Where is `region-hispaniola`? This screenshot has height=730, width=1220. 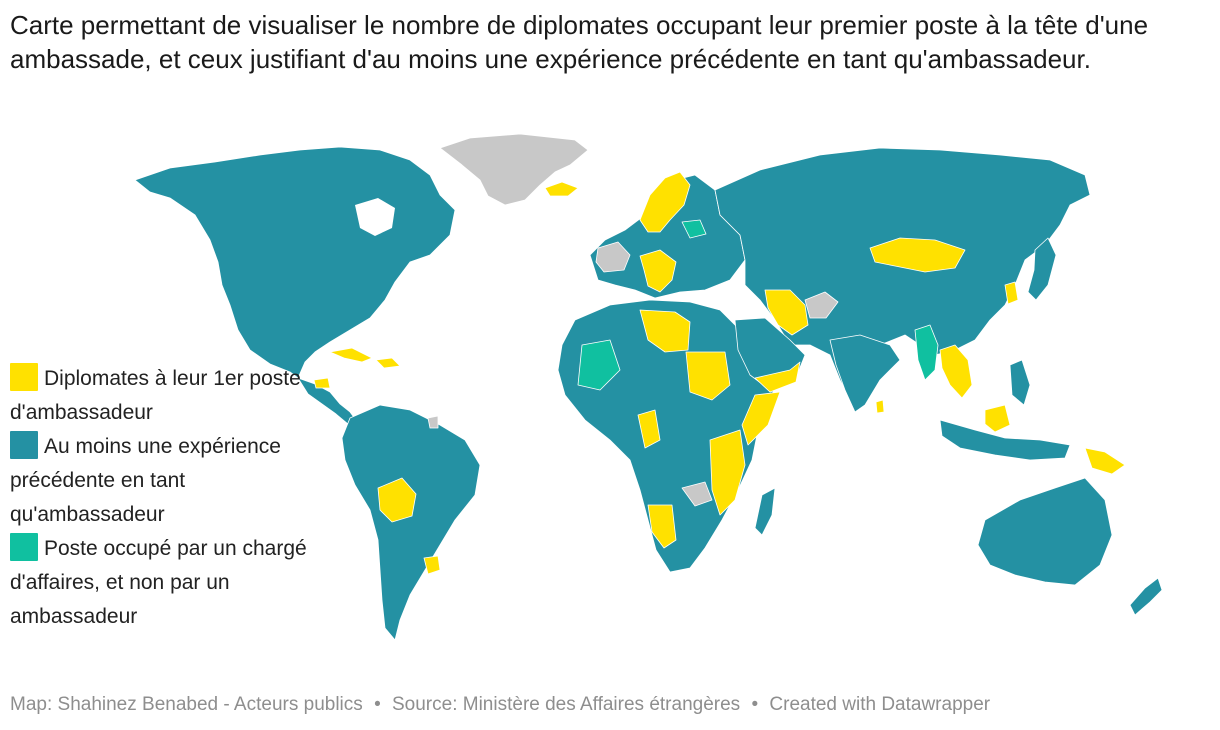 region-hispaniola is located at coordinates (388, 363).